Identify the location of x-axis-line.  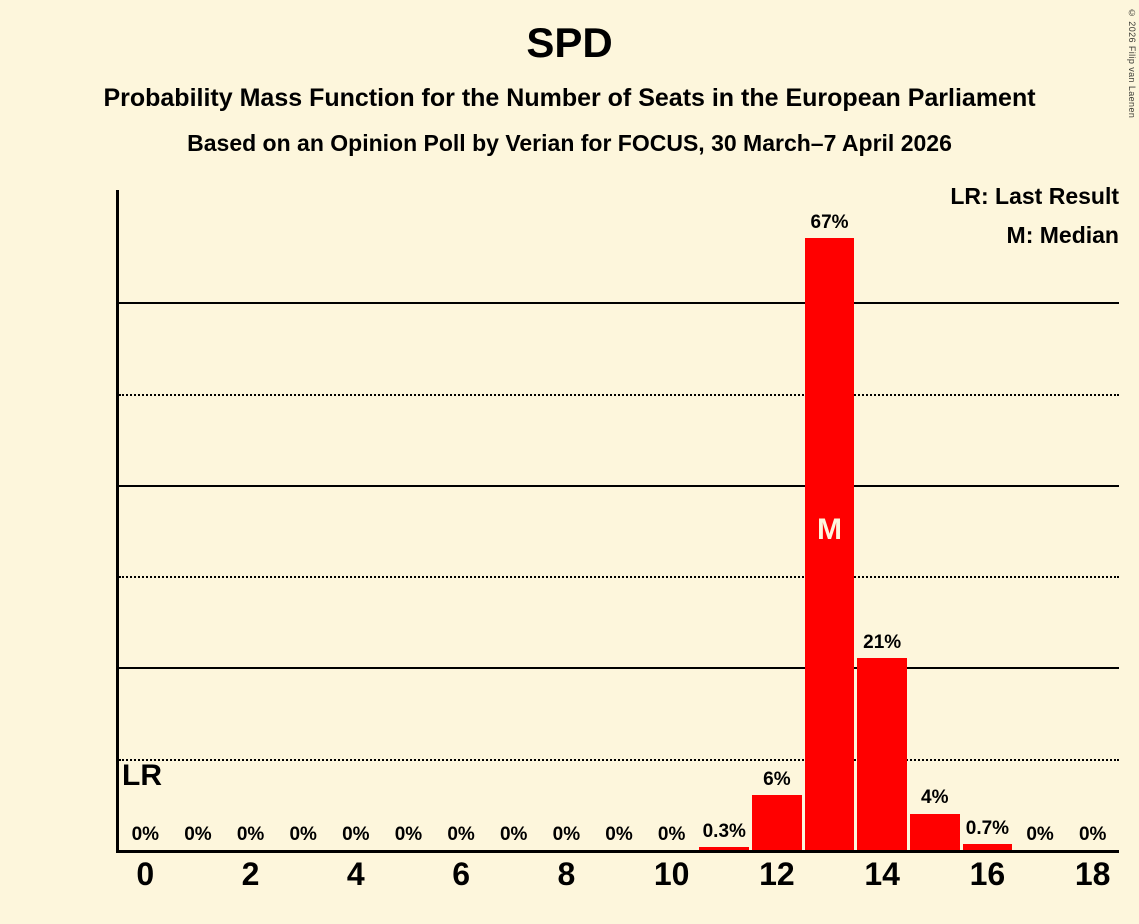
(617, 851).